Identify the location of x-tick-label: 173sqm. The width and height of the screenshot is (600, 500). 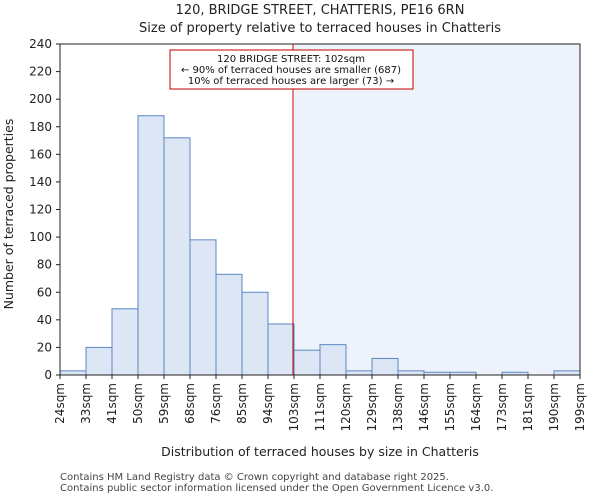
(502, 407).